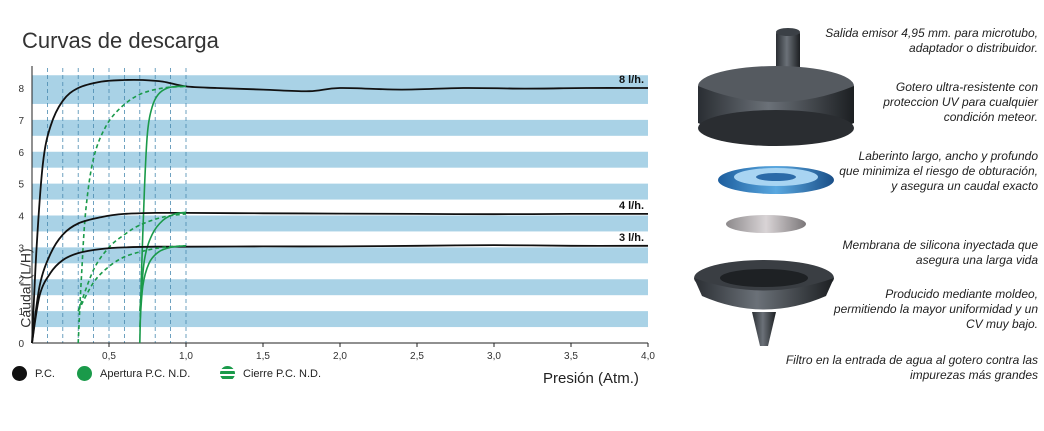 This screenshot has width=1044, height=431. Describe the element at coordinates (282, 373) in the screenshot. I see `legend-label-cierre: Cierre P.C. N.D.` at that location.